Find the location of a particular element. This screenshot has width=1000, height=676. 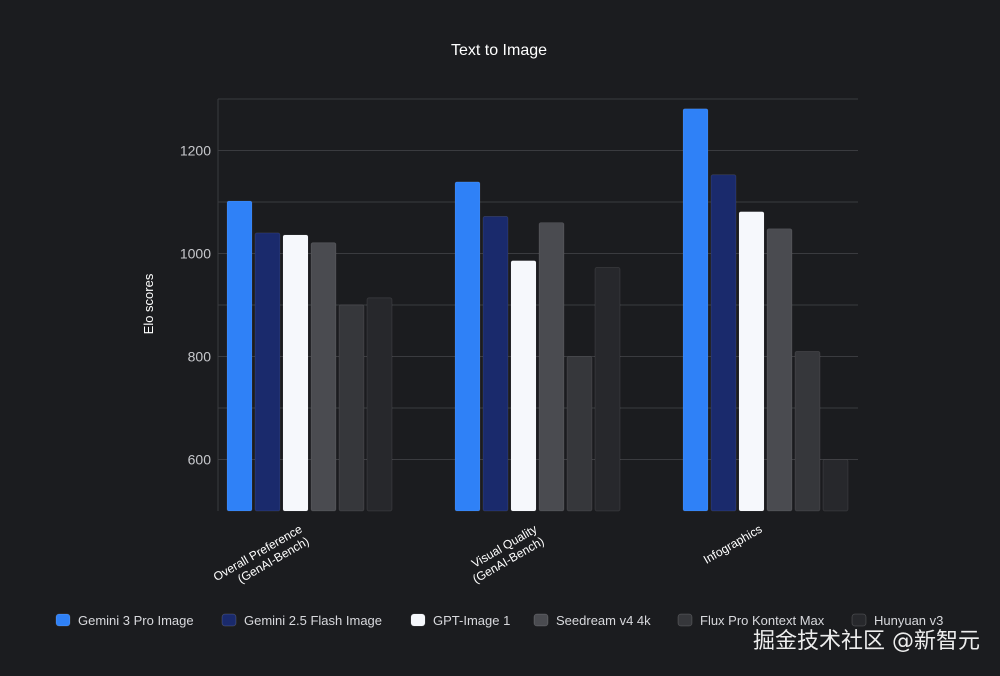

legend-item: Hunyuan v3 is located at coordinates (897, 620).